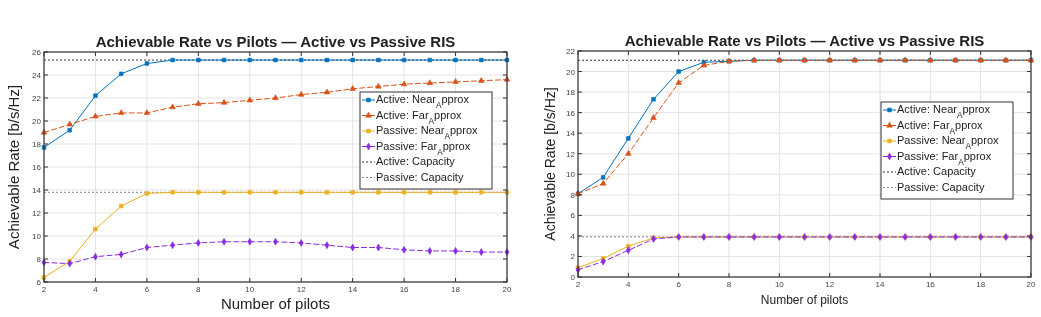  I want to click on y-tick-label: 4, so click(573, 236).